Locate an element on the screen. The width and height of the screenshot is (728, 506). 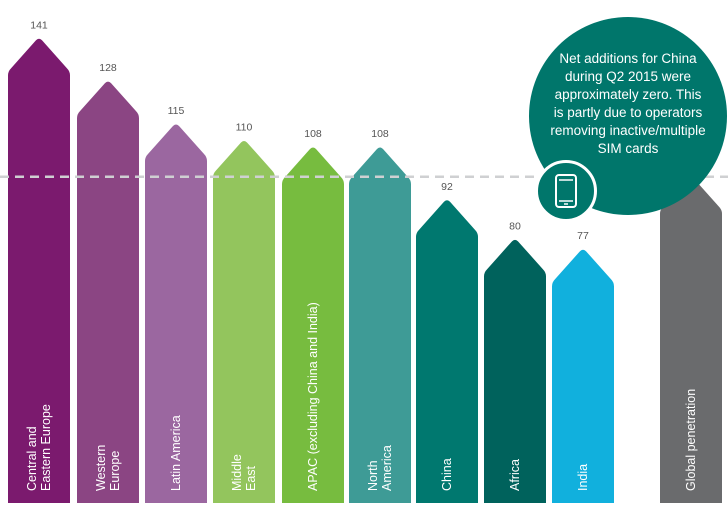
category-label-line: India is located at coordinates (583, 477).